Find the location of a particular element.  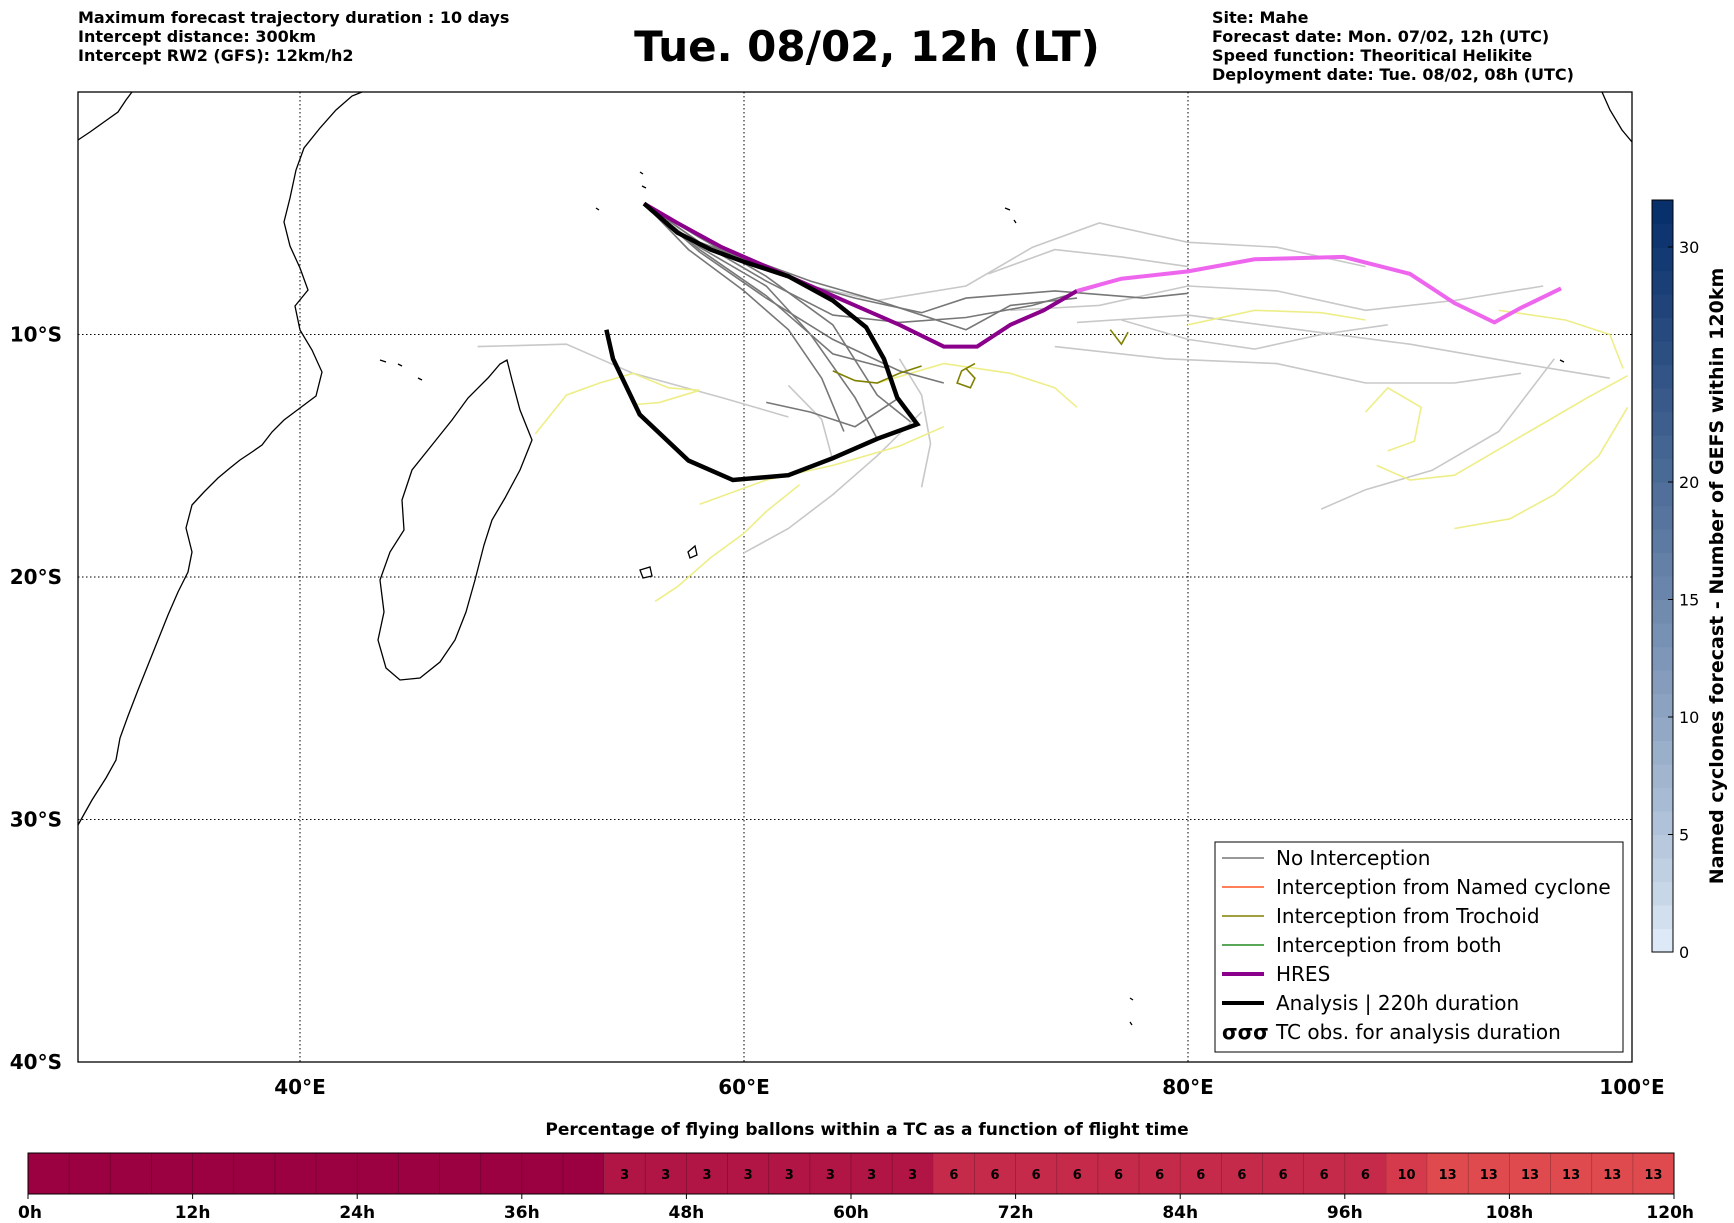

legend-label: Interception from Named cyclone is located at coordinates (1443, 887).